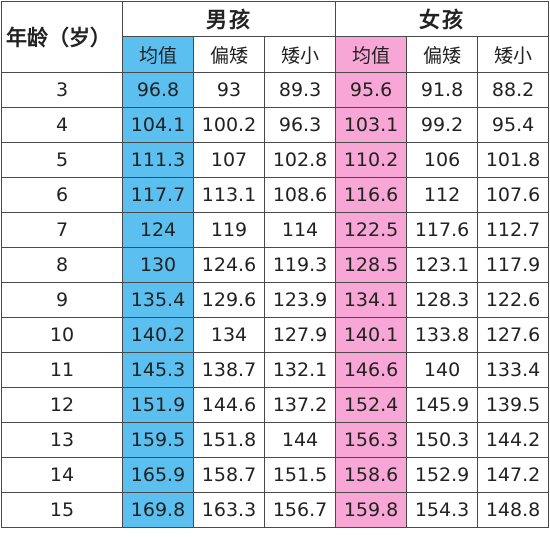  Describe the element at coordinates (300, 405) in the screenshot. I see `boy-very-short-cell: 137.2` at that location.